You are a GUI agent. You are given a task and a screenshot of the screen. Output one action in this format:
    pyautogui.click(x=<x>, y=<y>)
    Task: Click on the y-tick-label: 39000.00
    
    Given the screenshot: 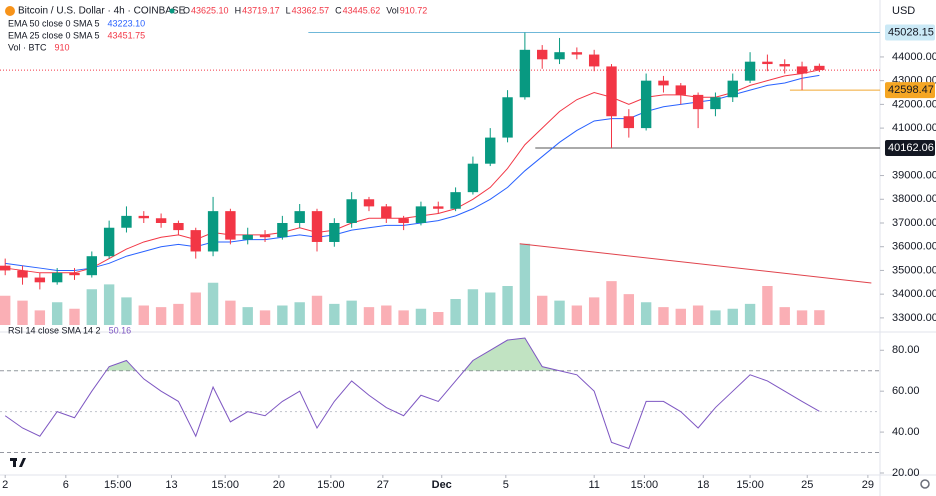 What is the action you would take?
    pyautogui.click(x=914, y=175)
    